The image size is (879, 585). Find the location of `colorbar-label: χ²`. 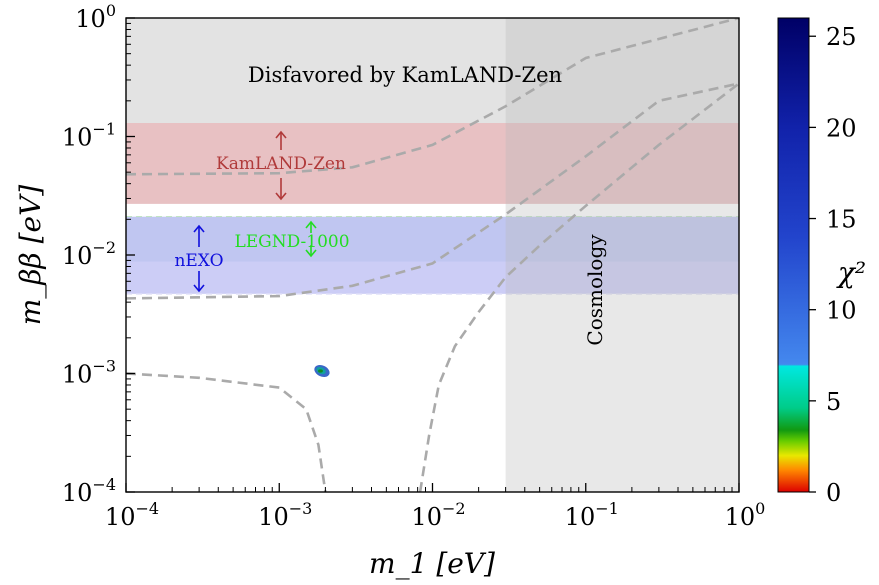

colorbar-label: χ² is located at coordinates (851, 272).